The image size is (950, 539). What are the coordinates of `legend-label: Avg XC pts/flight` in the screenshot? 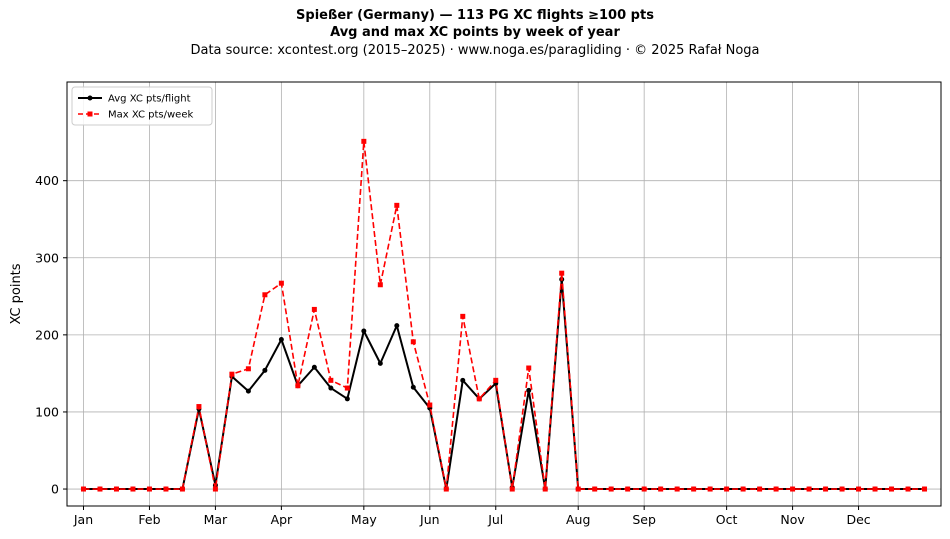 It's located at (149, 99).